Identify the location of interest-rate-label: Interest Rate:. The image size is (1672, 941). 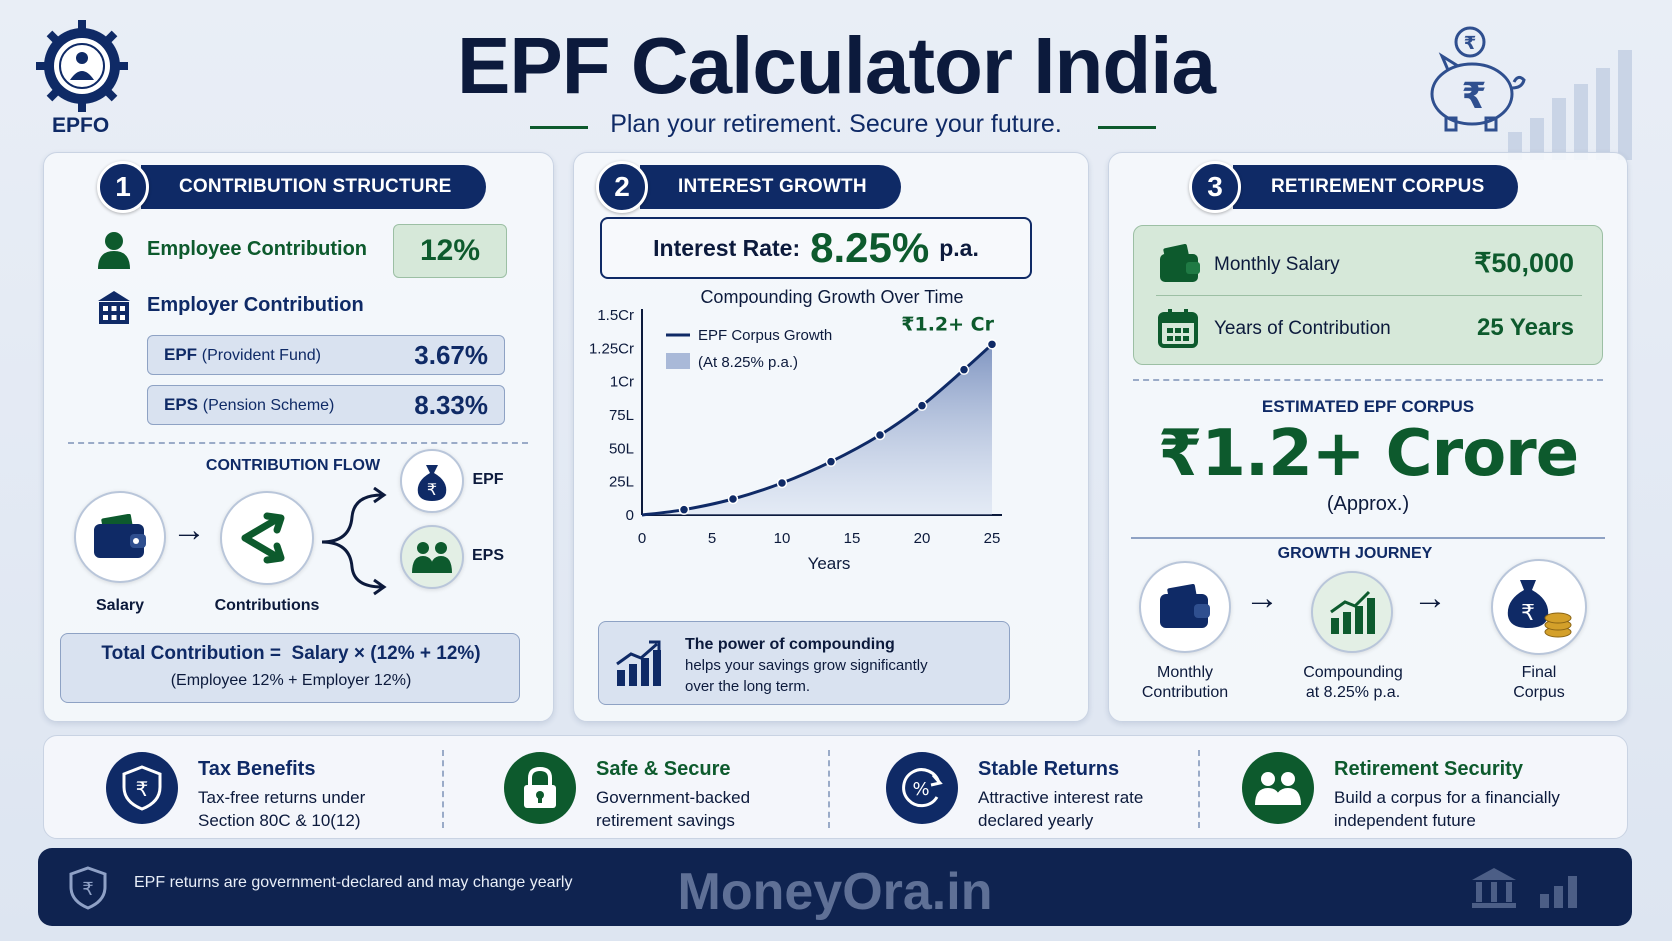
(727, 247).